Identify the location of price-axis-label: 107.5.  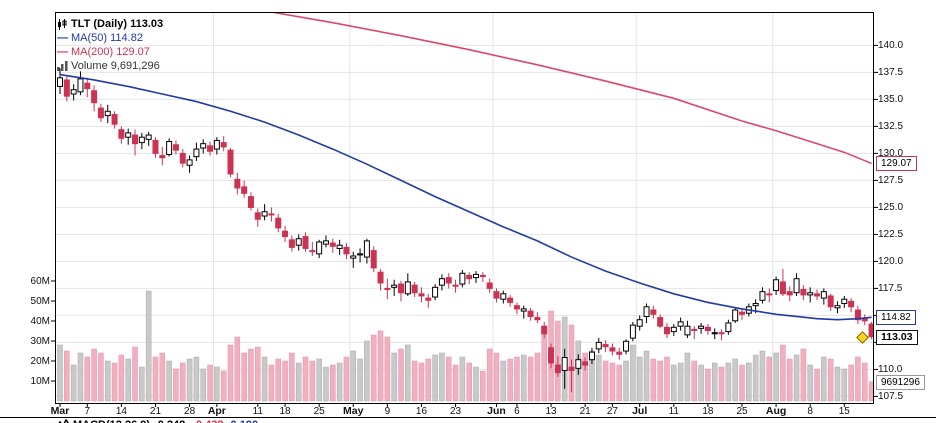
(891, 397).